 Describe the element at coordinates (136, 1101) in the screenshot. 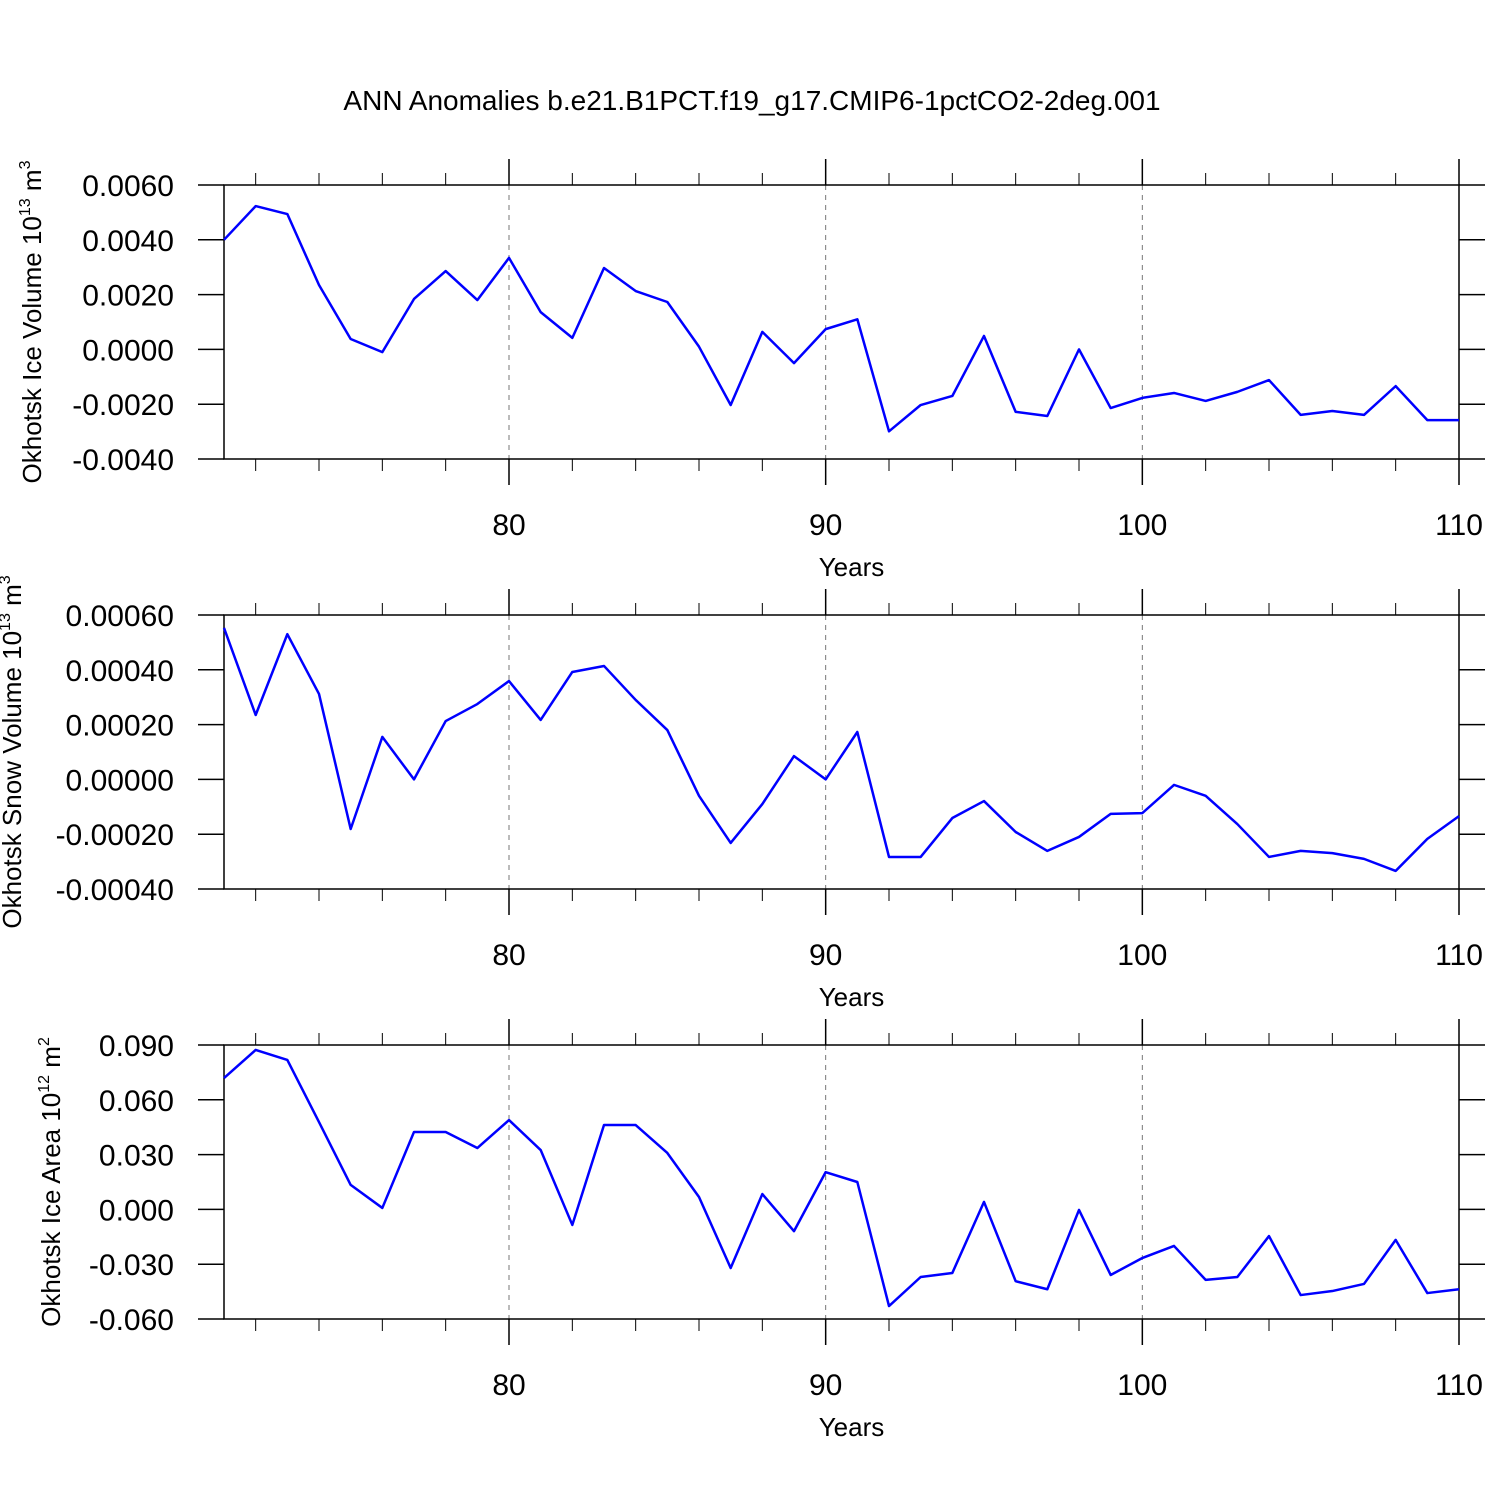

I see `y-tick-label: 0.060` at that location.